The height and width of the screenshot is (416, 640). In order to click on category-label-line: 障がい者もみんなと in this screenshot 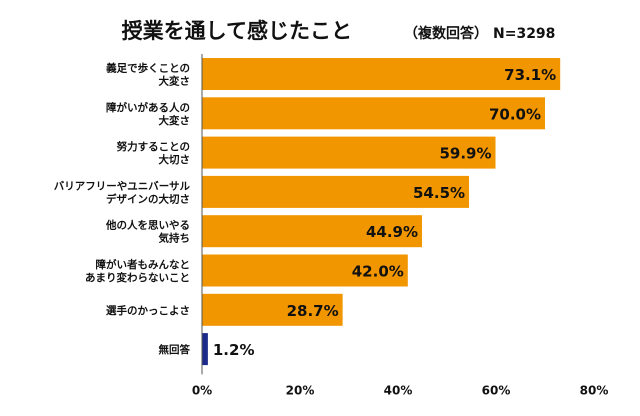, I will do `click(143, 264)`.